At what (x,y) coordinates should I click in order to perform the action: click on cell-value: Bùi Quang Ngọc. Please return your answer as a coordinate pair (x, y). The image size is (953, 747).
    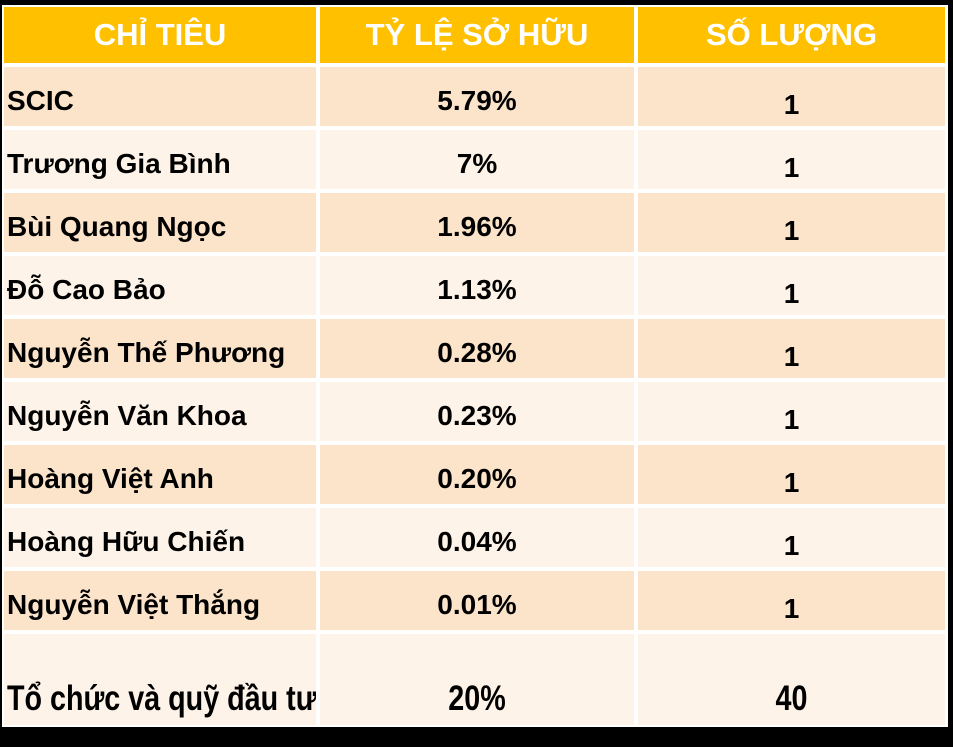
    Looking at the image, I should click on (117, 227).